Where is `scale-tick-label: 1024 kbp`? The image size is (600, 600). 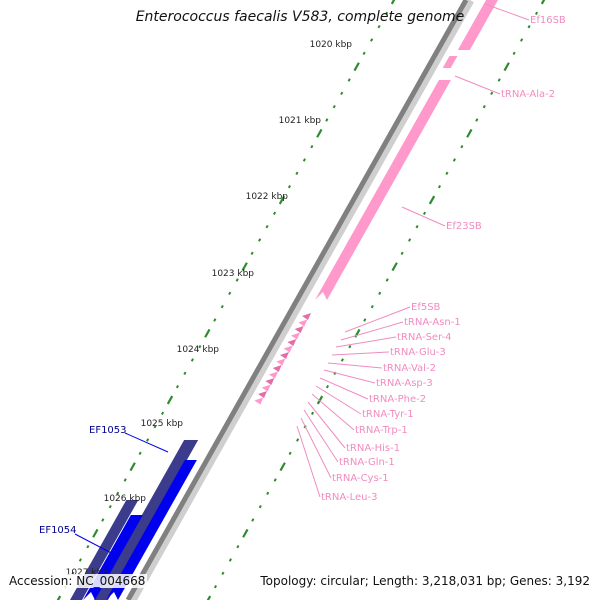 scale-tick-label: 1024 kbp is located at coordinates (198, 350).